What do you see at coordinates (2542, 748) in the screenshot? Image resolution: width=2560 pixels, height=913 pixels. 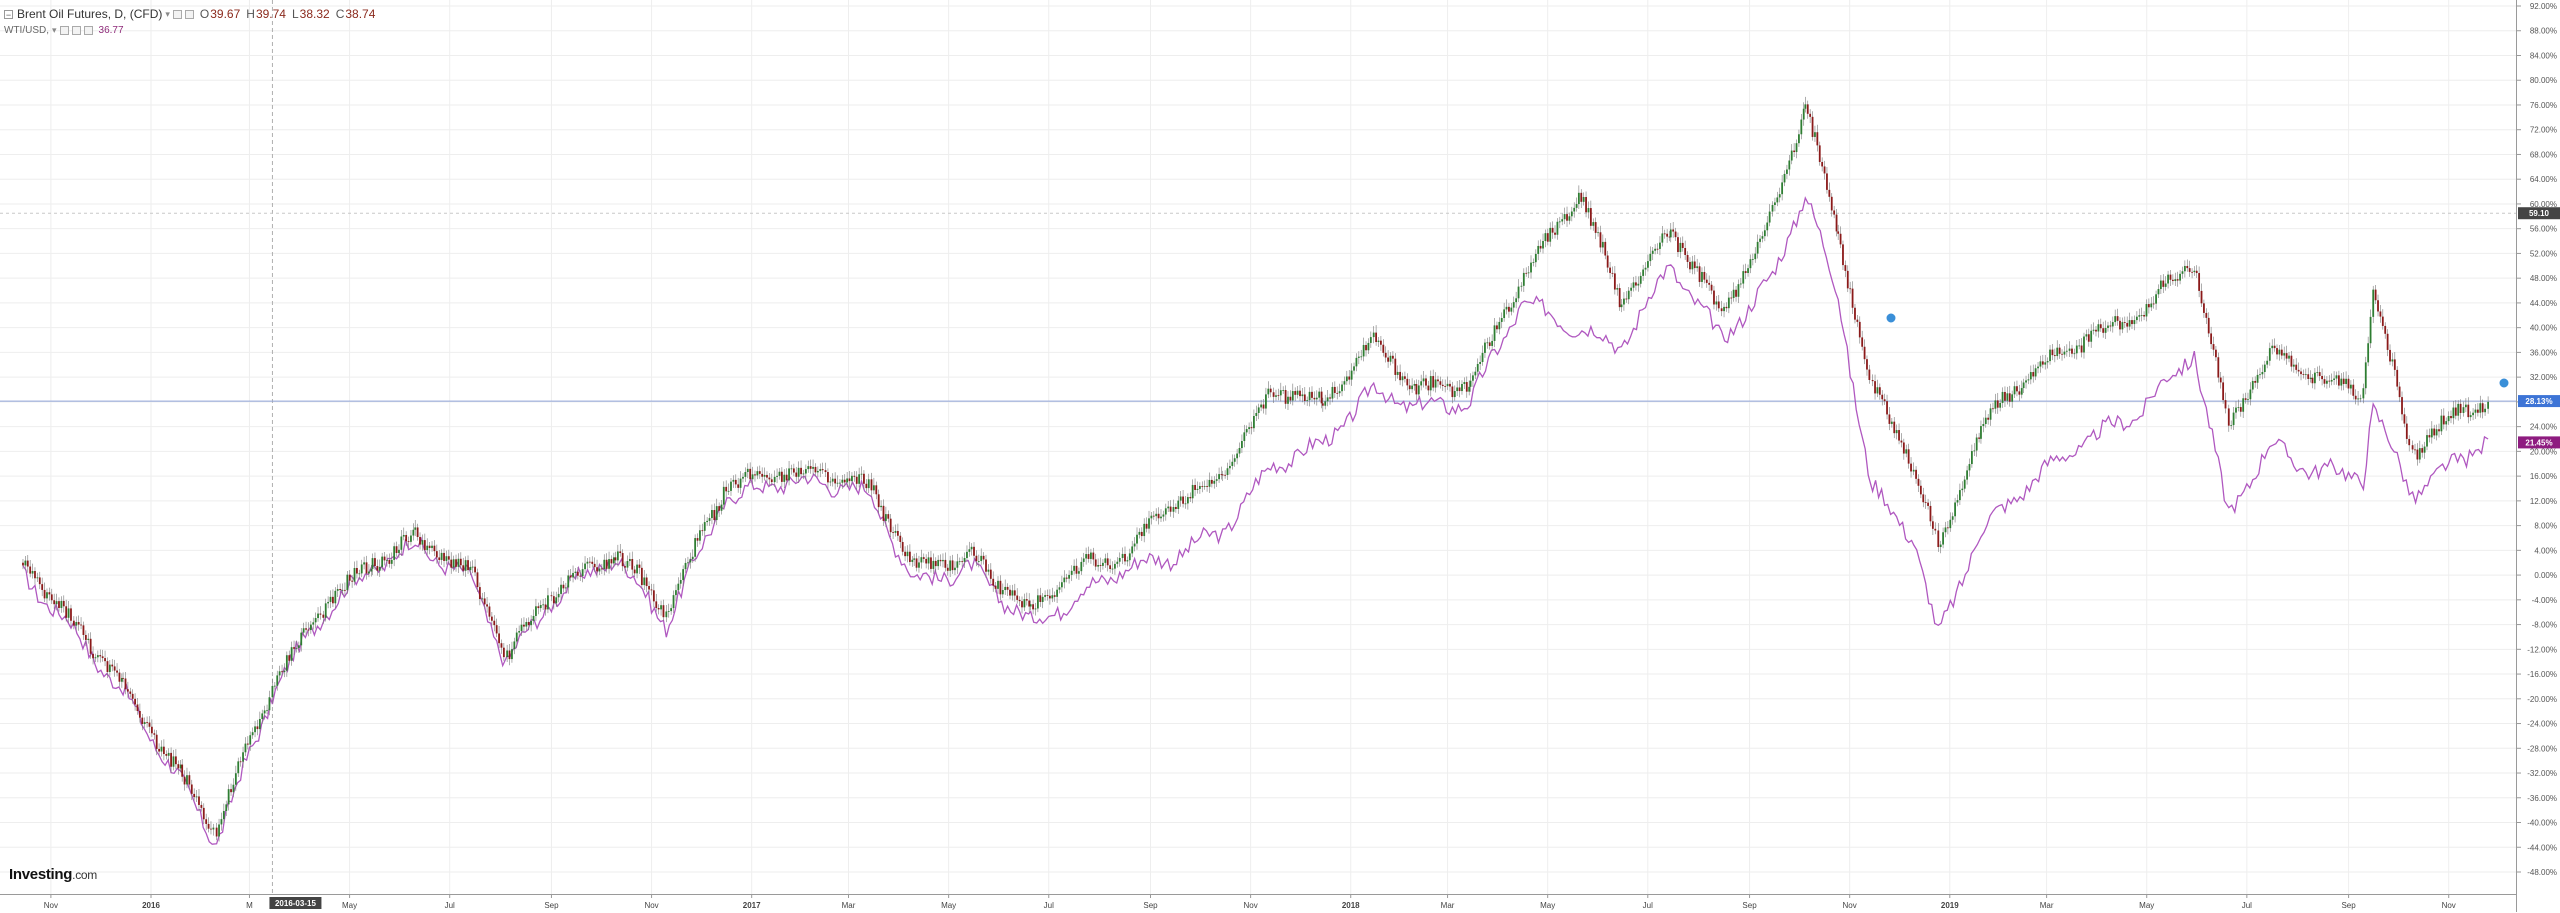 I see `price-tick-label: -28.00%` at bounding box center [2542, 748].